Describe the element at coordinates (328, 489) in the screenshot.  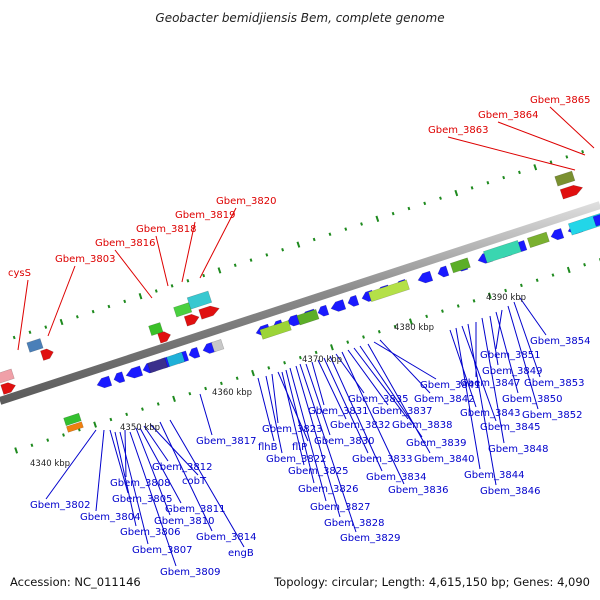
I see `gene-label-blue: Gbem_3826` at that location.